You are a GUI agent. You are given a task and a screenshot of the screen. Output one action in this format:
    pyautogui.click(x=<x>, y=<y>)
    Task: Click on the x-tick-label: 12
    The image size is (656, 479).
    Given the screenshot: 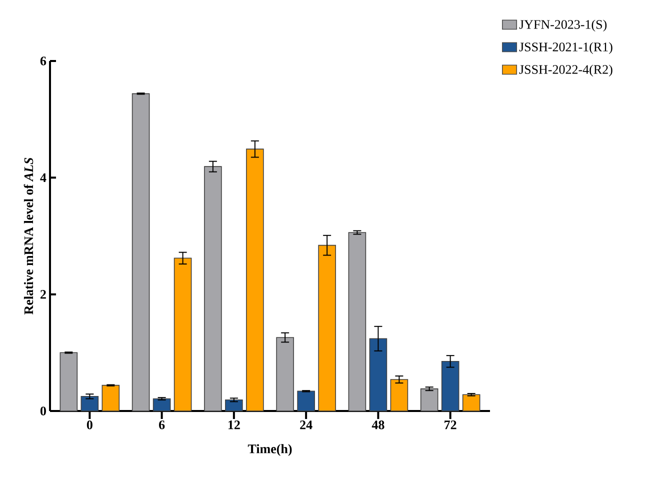 What is the action you would take?
    pyautogui.click(x=234, y=425)
    